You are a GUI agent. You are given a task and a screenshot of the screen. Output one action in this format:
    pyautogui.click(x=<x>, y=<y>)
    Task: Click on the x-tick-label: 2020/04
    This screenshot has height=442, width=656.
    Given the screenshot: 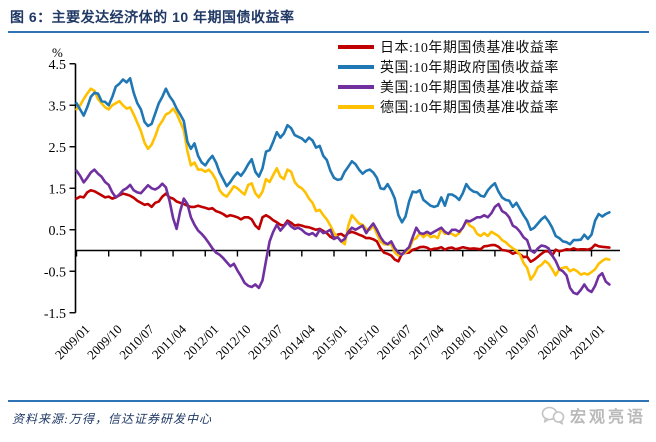 What is the action you would take?
    pyautogui.click(x=555, y=341)
    